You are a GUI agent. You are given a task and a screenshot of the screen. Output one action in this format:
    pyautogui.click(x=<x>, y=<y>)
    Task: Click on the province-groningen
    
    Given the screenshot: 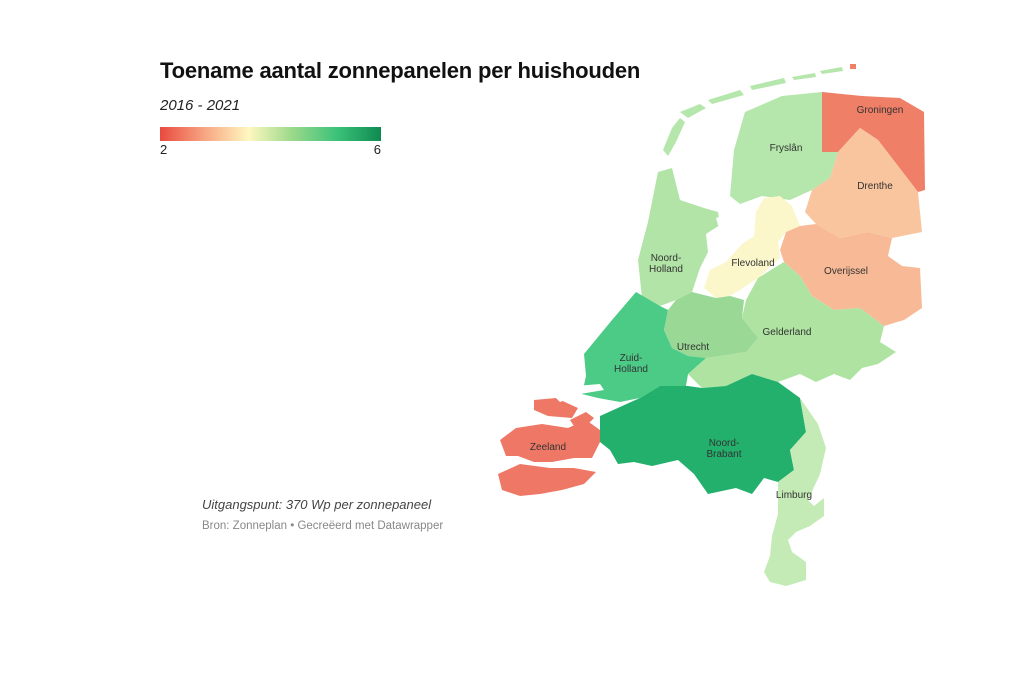 What is the action you would take?
    pyautogui.click(x=873, y=142)
    